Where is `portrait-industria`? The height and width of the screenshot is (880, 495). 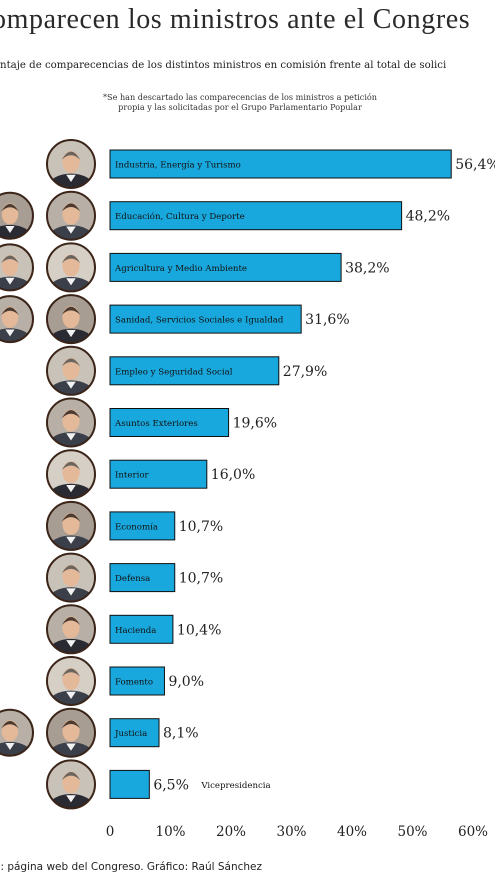 portrait-industria is located at coordinates (71, 164).